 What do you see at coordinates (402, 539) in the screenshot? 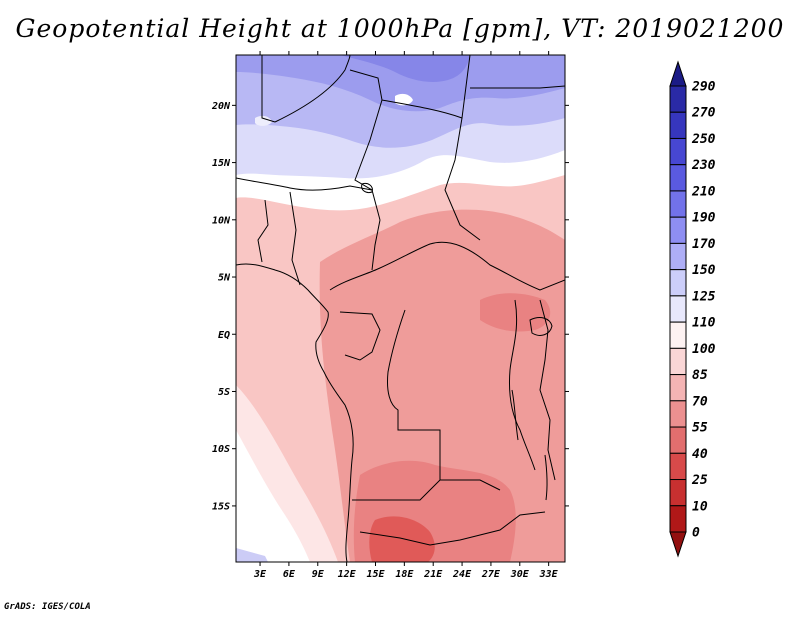
I see `field-40-55-south` at bounding box center [402, 539].